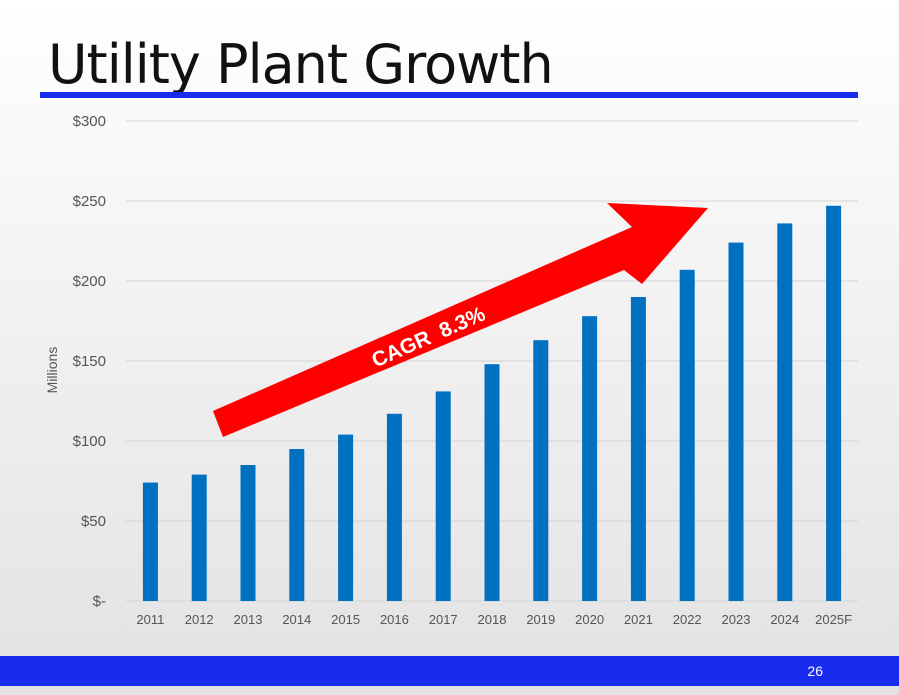  I want to click on x-tick-label: 2021, so click(638, 619).